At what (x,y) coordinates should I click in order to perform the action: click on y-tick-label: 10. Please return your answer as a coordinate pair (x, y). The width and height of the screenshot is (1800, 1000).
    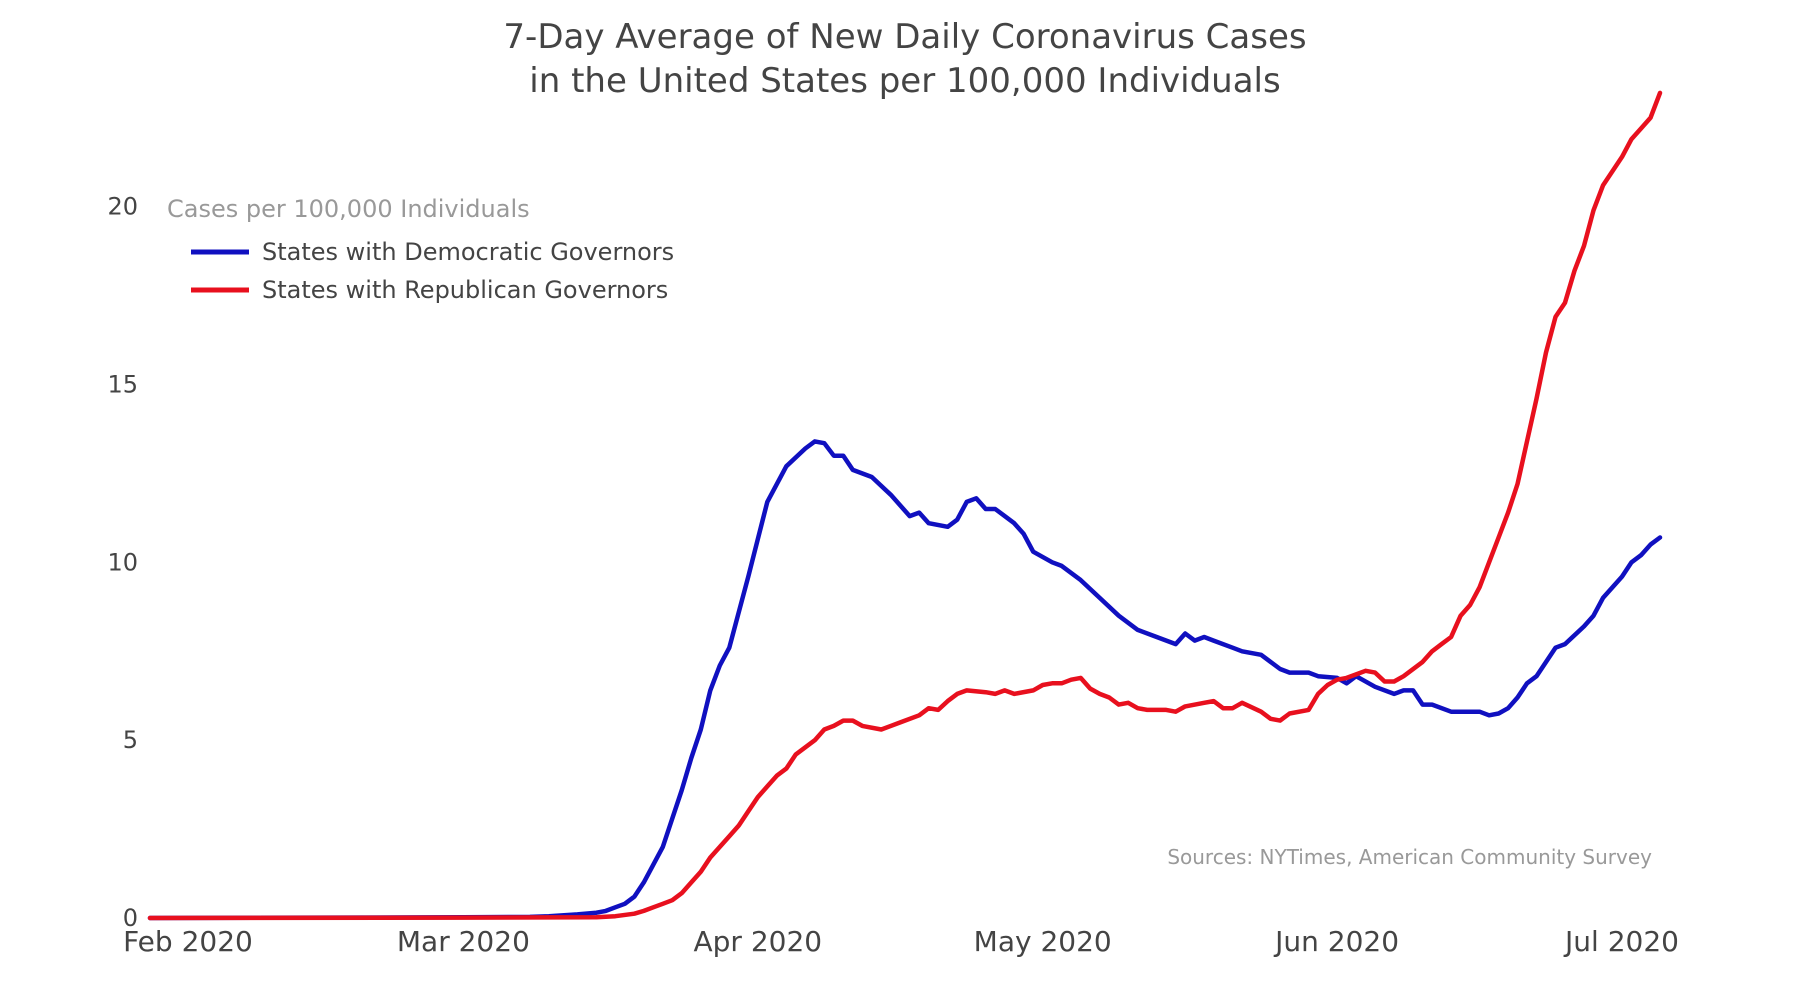
    Looking at the image, I should click on (122, 562).